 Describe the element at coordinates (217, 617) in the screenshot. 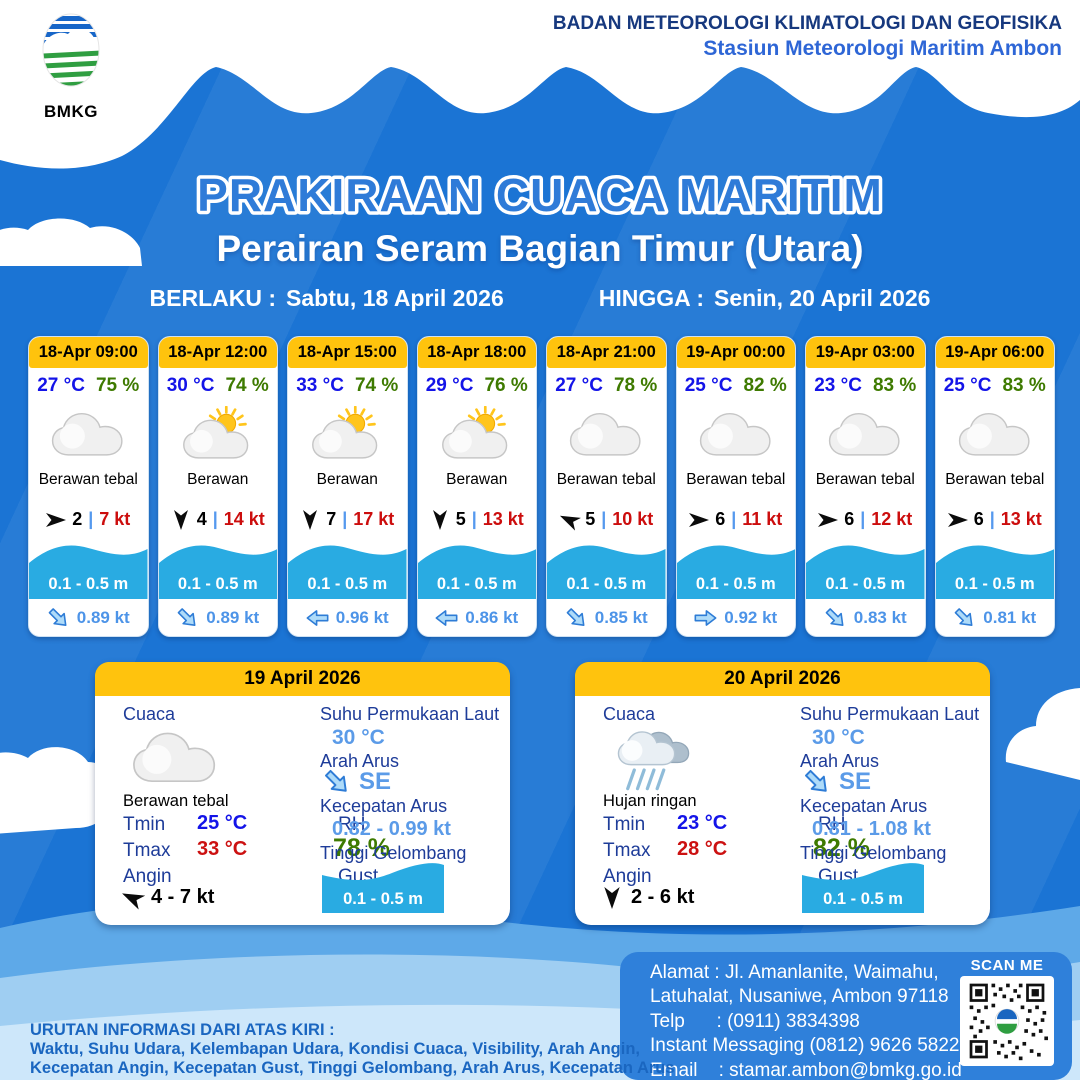

I see `current-row: 0.89 kt` at that location.